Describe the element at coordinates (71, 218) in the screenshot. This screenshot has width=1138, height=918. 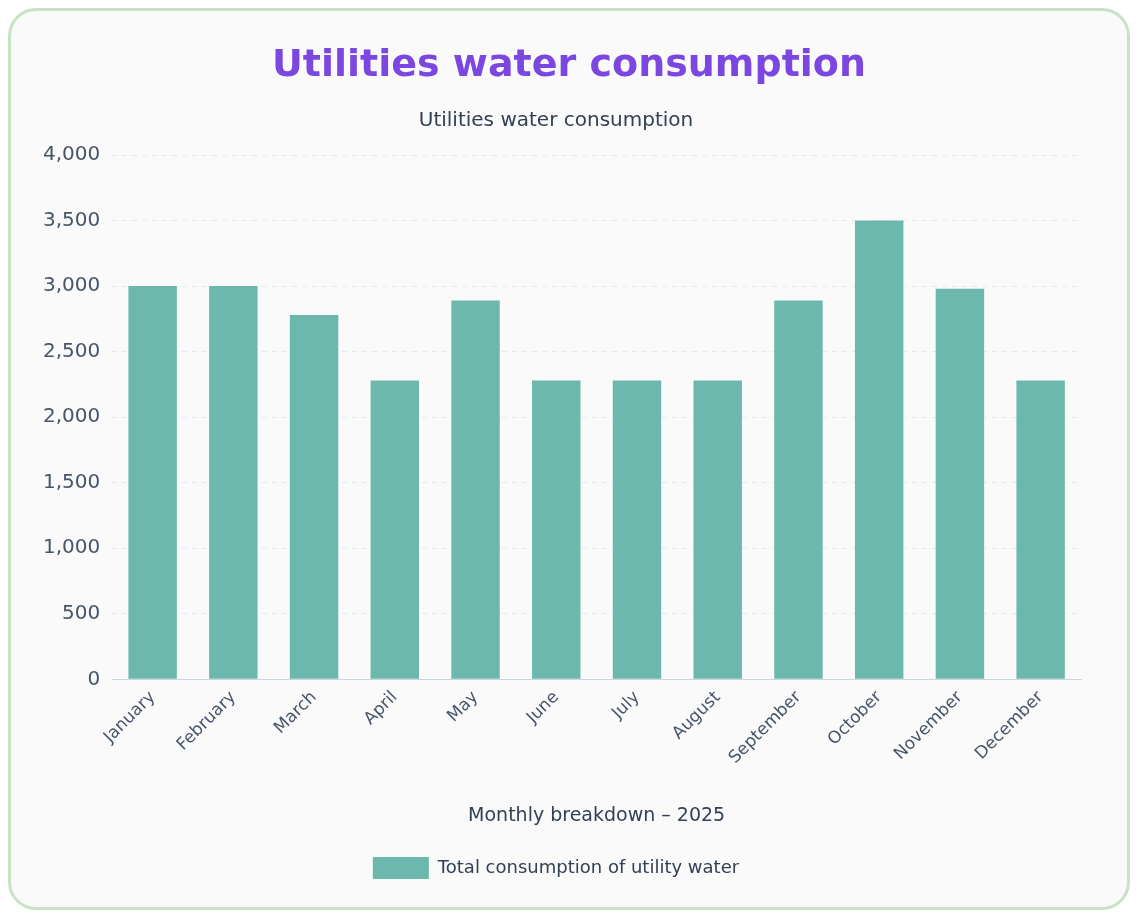
I see `y-tick-label: 3,500` at that location.